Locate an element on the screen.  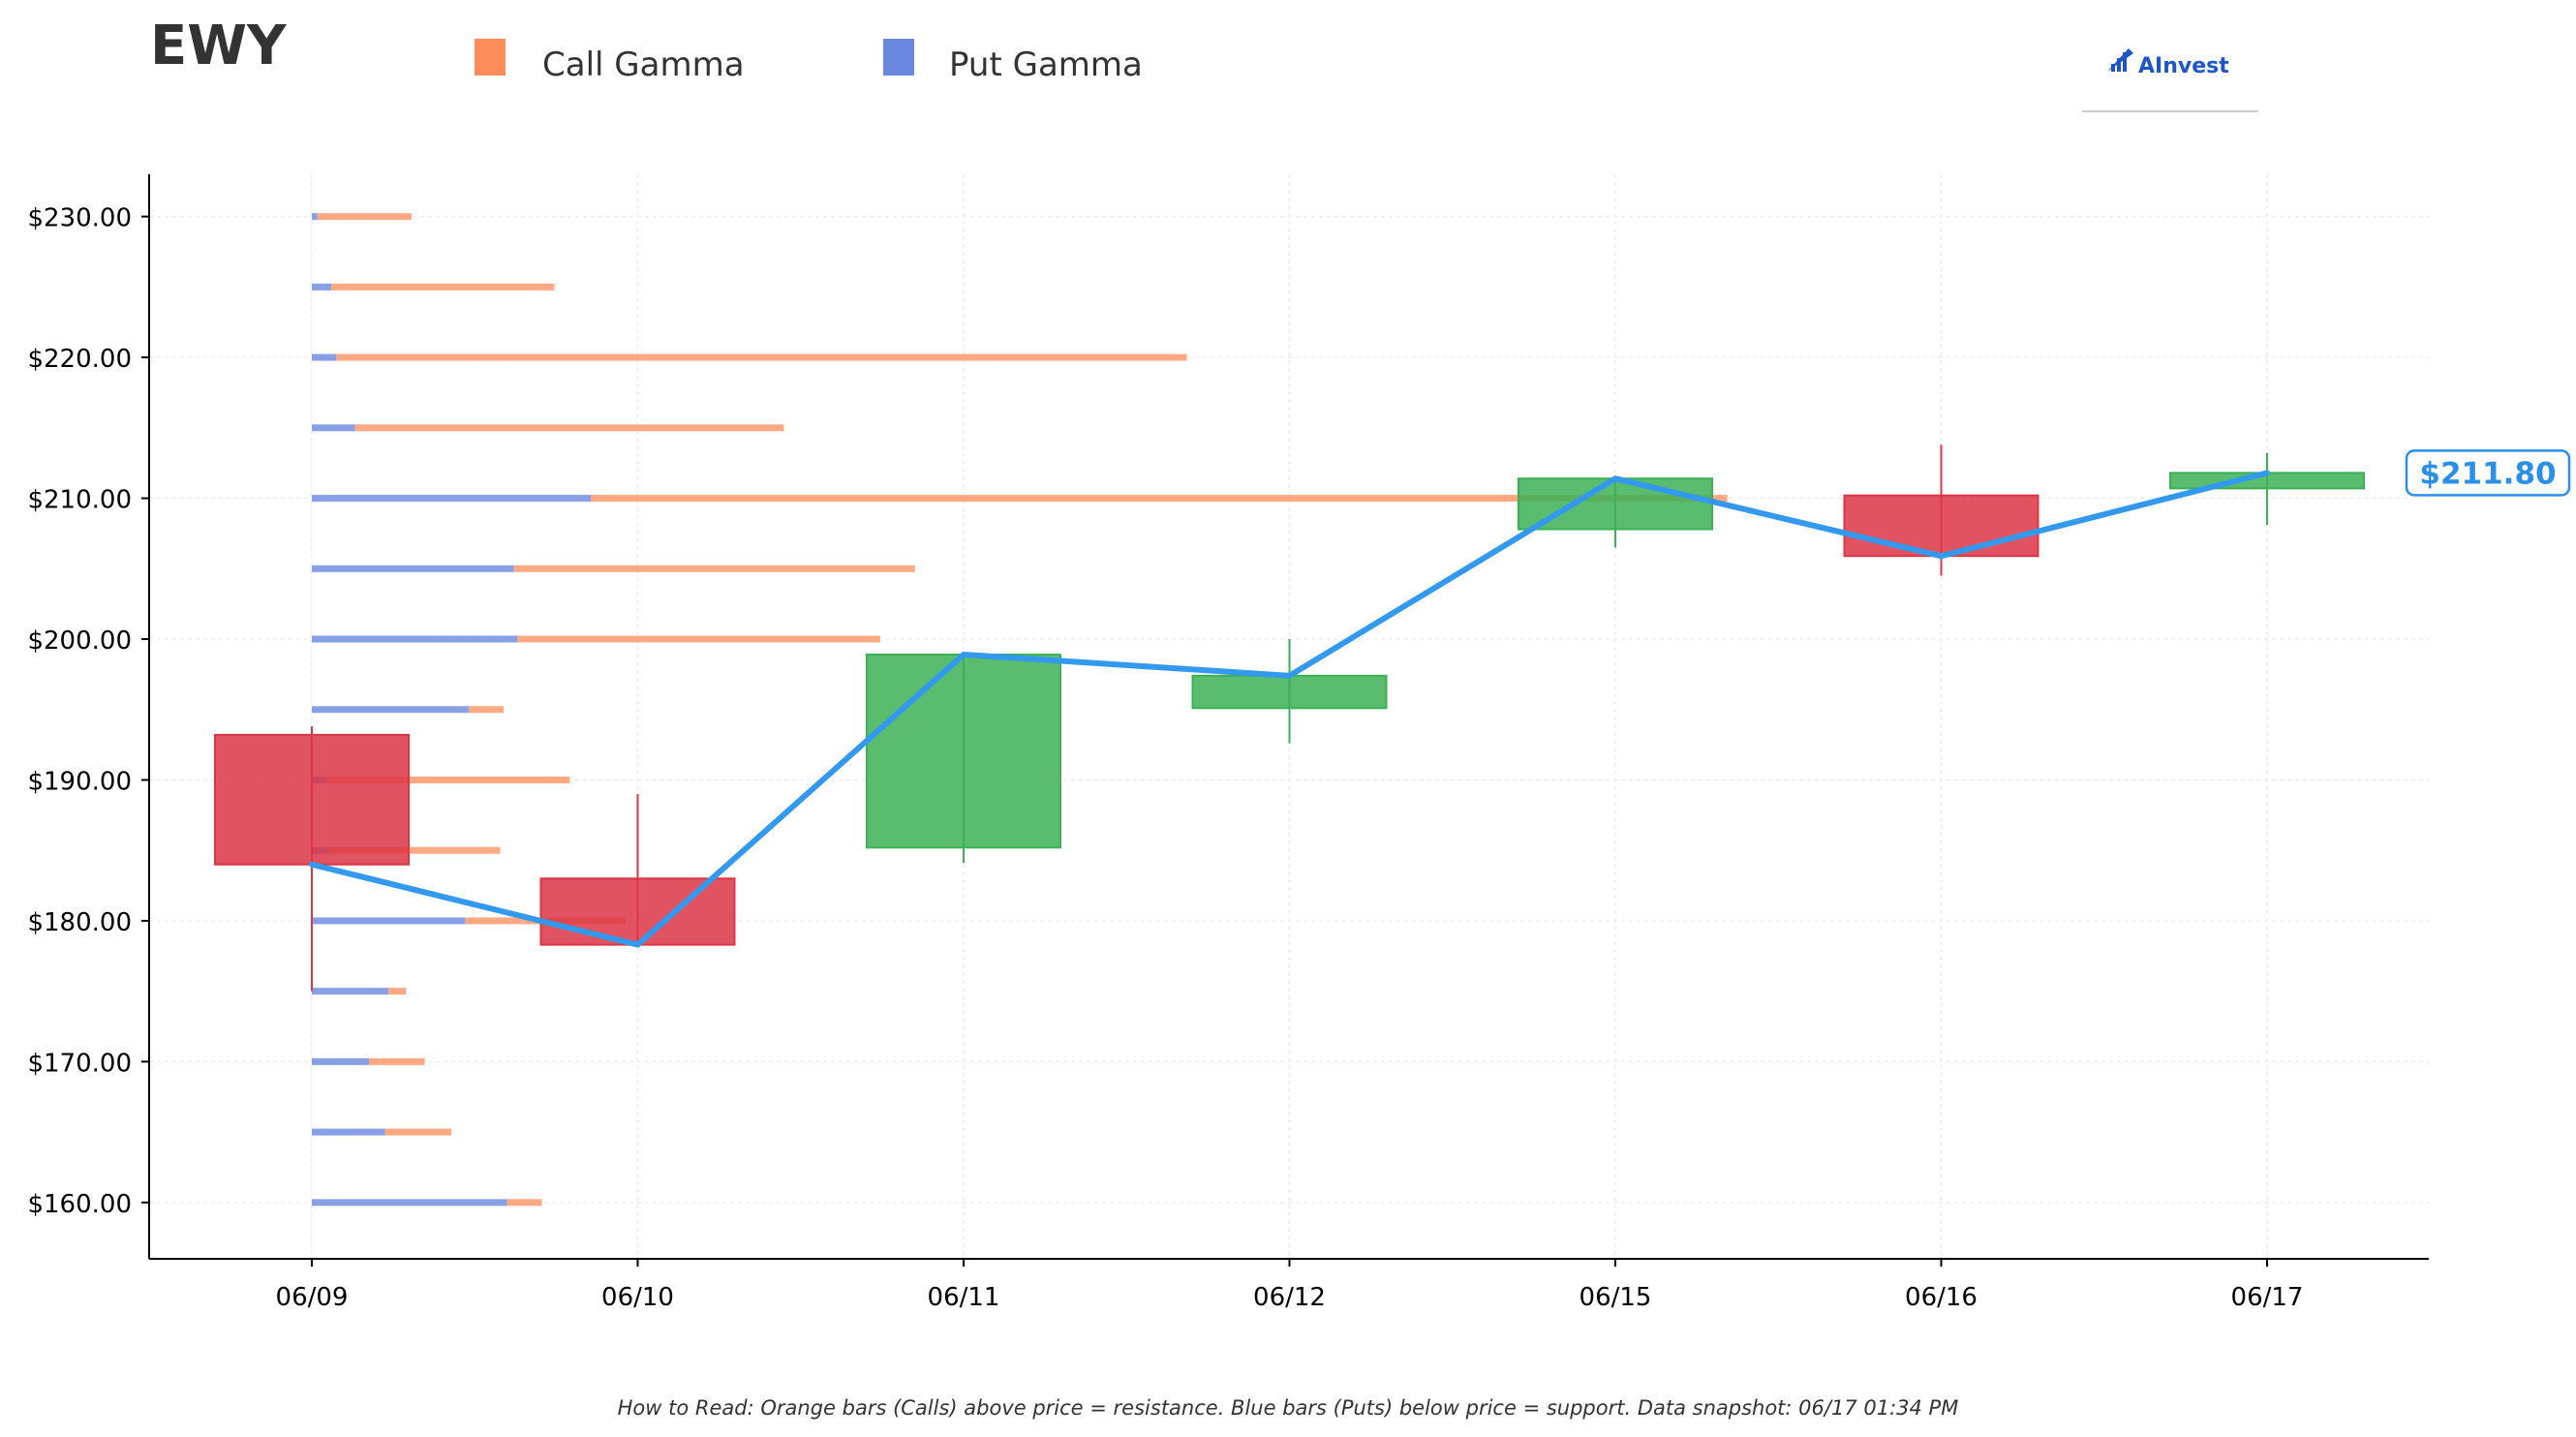
y-tick-label: $180.00 is located at coordinates (79, 923).